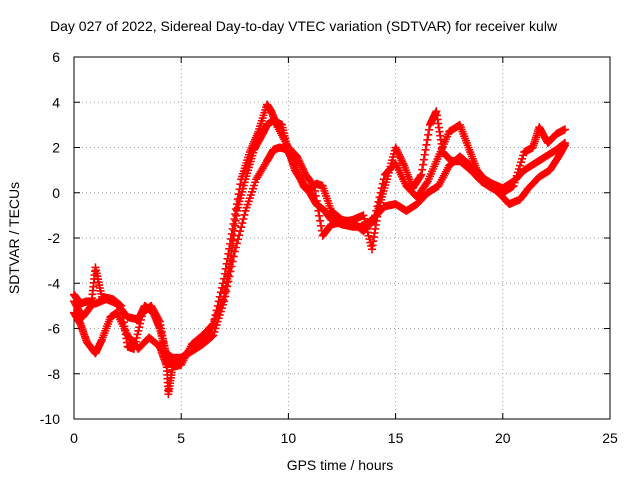 The width and height of the screenshot is (640, 480). Describe the element at coordinates (610, 438) in the screenshot. I see `x-tick-label: 25` at that location.